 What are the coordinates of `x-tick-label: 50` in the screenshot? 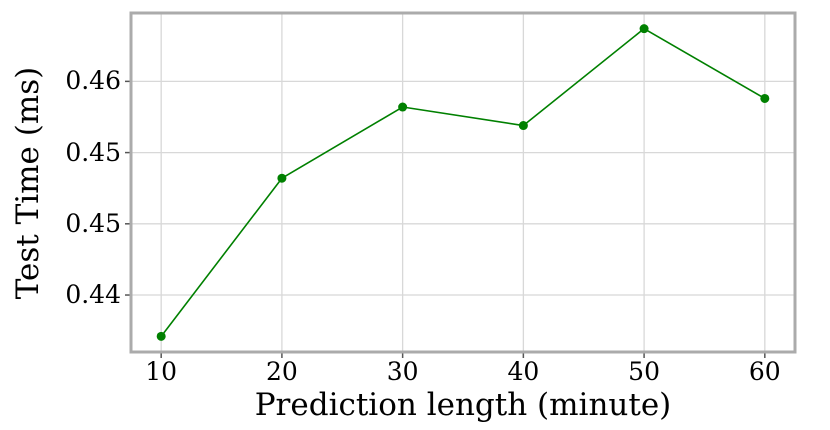 It's located at (644, 371).